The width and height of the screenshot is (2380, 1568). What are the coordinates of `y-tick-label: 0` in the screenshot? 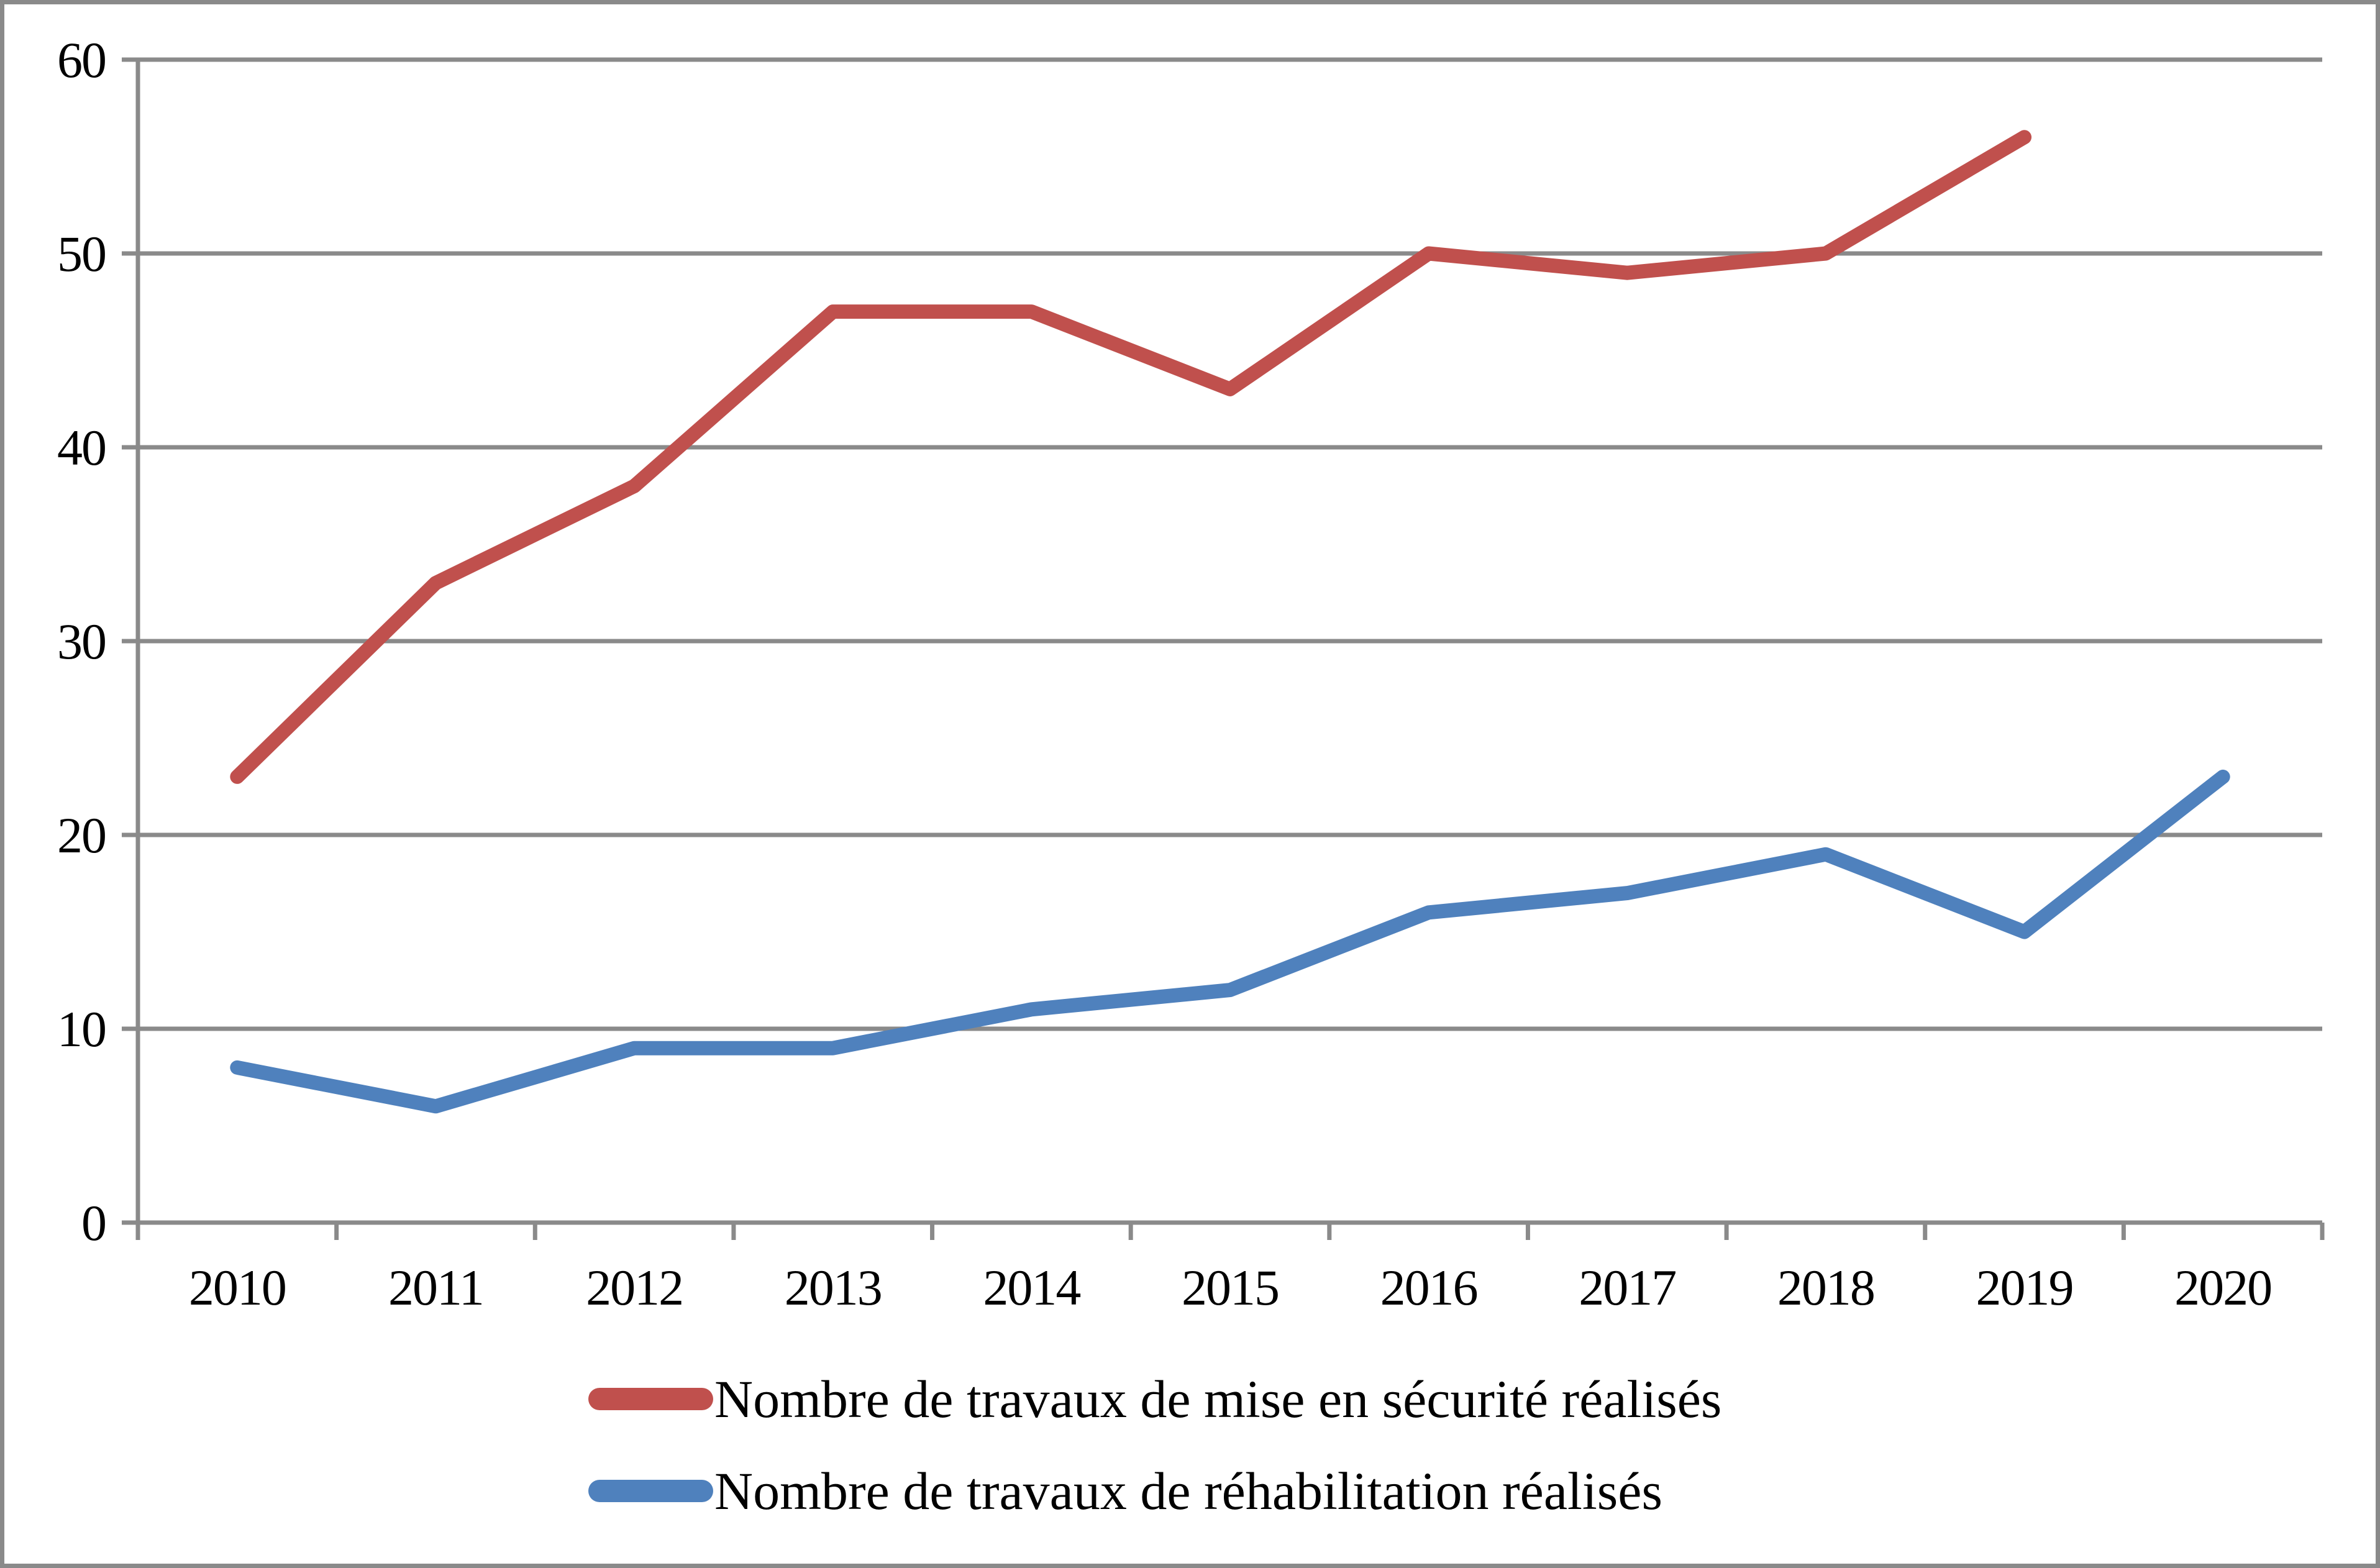 It's located at (93, 1223).